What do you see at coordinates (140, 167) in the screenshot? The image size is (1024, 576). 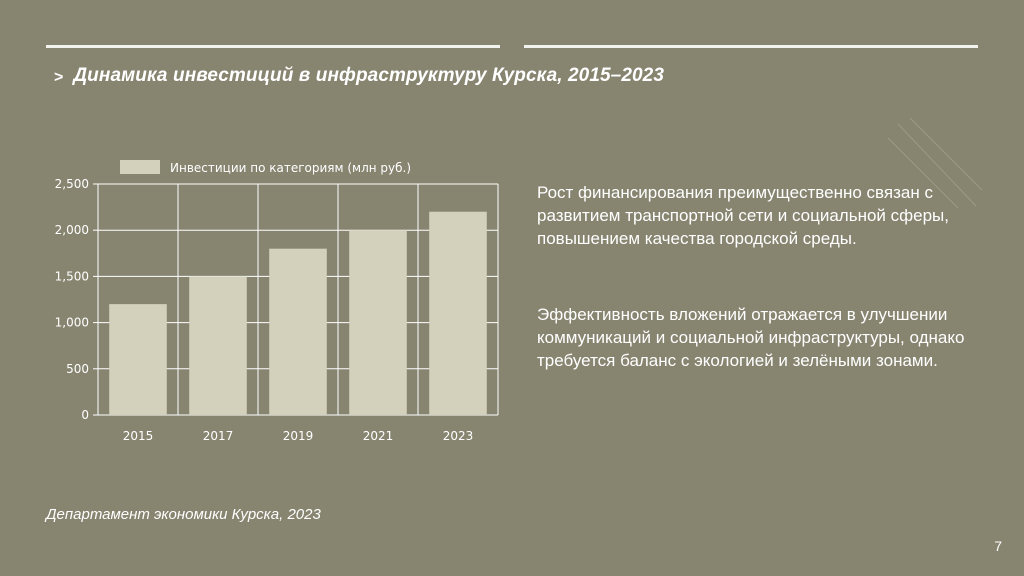 I see `legend-swatch` at bounding box center [140, 167].